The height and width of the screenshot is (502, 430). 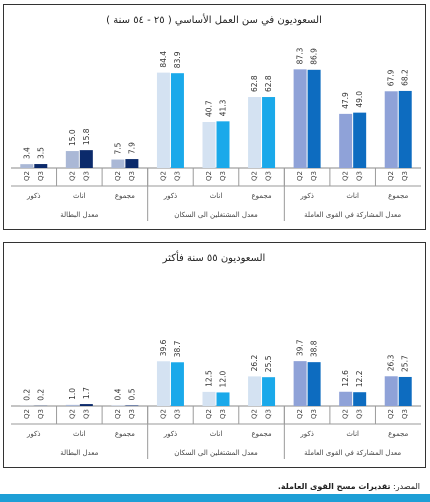 What do you see at coordinates (359, 378) in the screenshot?
I see `value-label: 12.2` at bounding box center [359, 378].